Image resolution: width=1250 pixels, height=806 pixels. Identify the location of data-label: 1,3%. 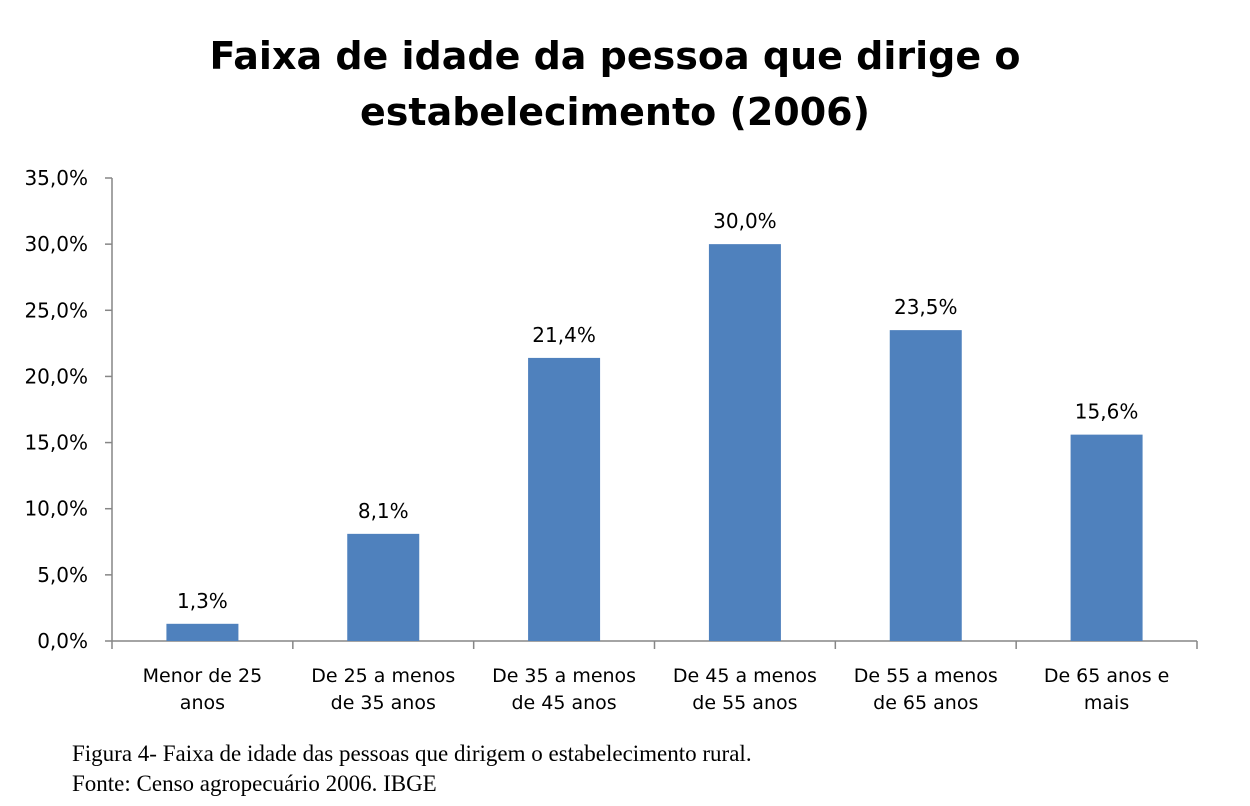
(202, 601).